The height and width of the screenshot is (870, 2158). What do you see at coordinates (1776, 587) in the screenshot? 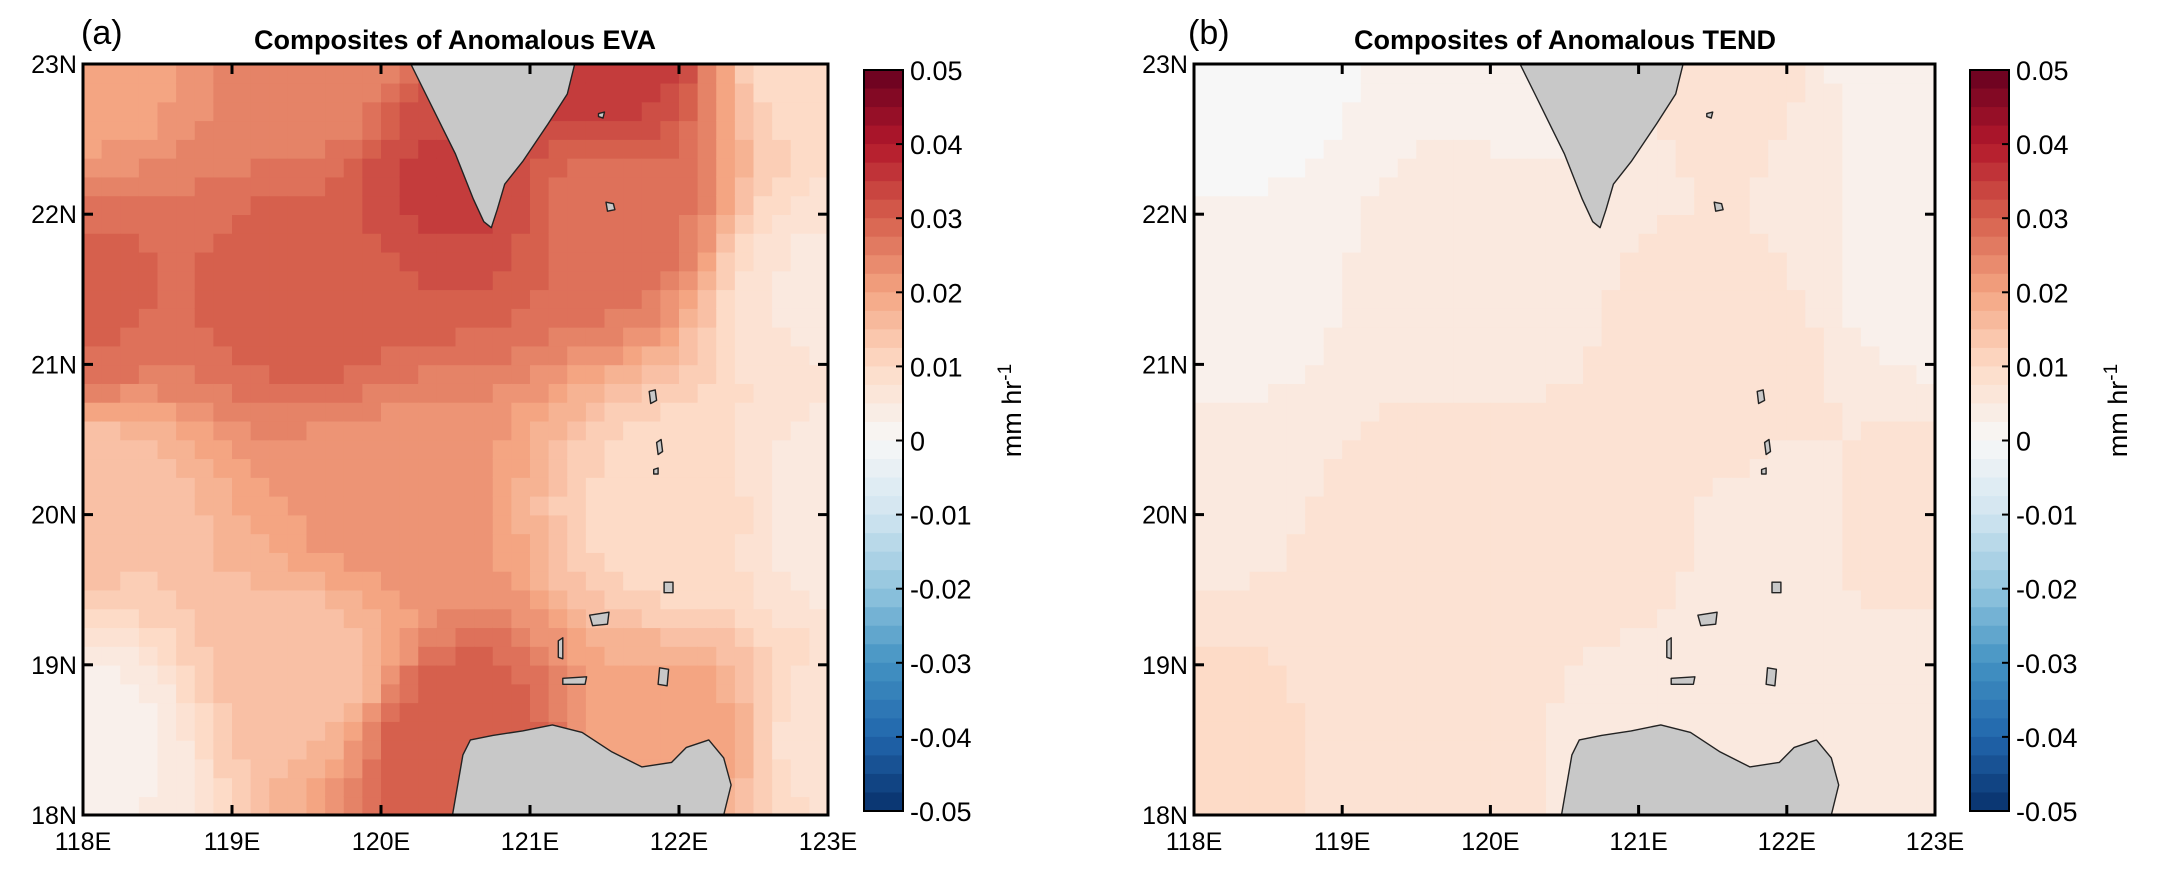
I see `babuyan-claro-island` at bounding box center [1776, 587].